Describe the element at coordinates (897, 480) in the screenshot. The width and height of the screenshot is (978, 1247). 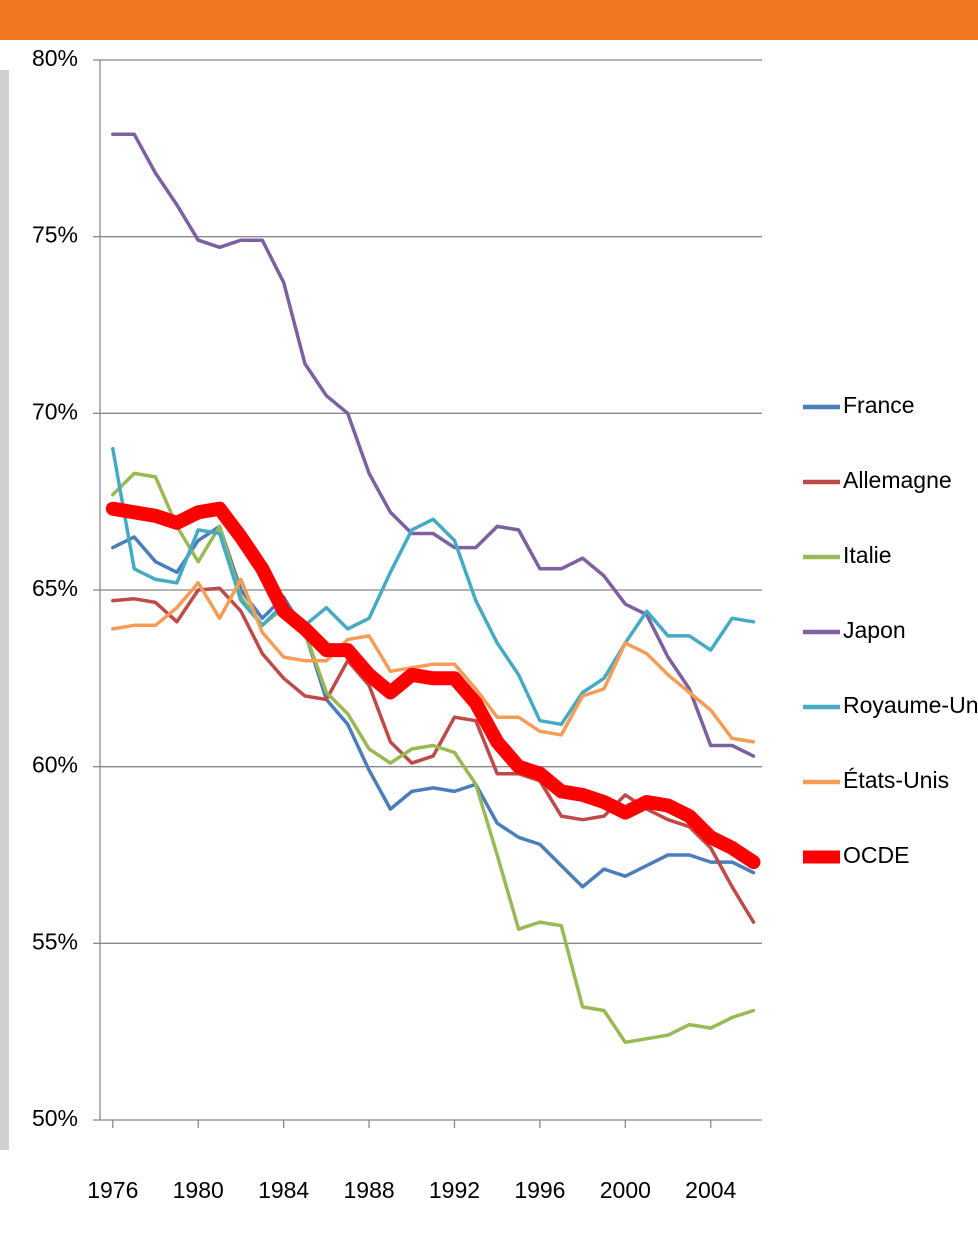
I see `legend-label: Allemagne` at that location.